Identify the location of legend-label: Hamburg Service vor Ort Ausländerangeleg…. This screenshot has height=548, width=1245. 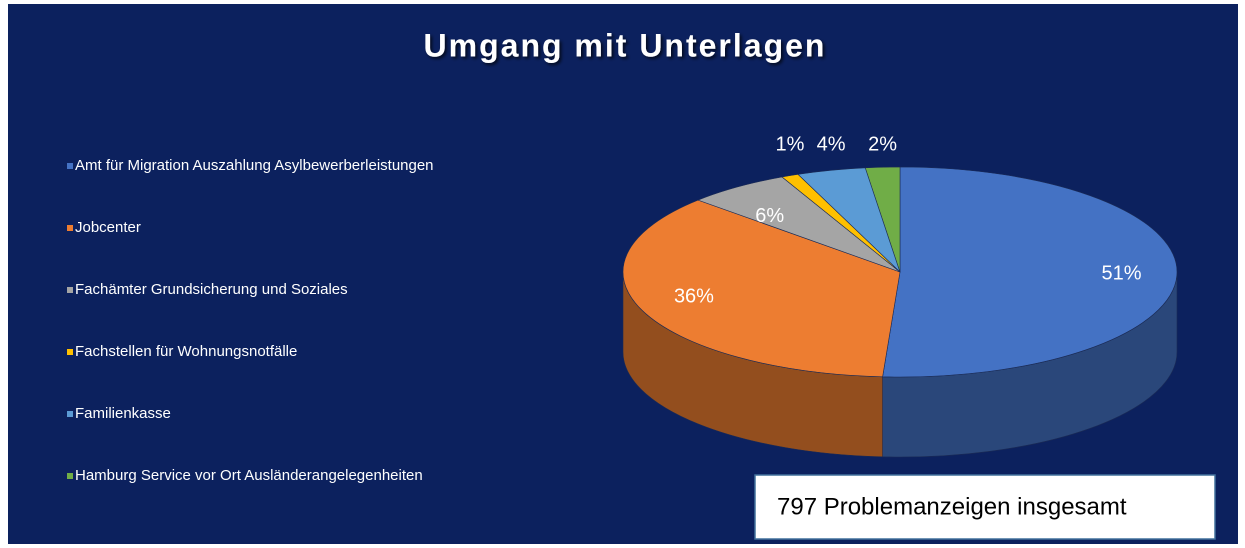
(249, 475).